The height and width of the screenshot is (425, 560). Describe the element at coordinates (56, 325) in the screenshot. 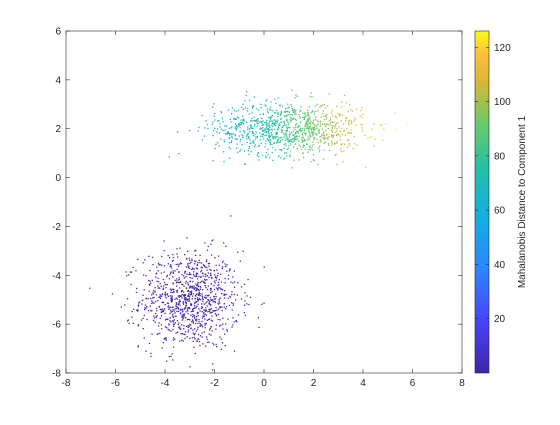

I see `y-tick-label: -6` at that location.